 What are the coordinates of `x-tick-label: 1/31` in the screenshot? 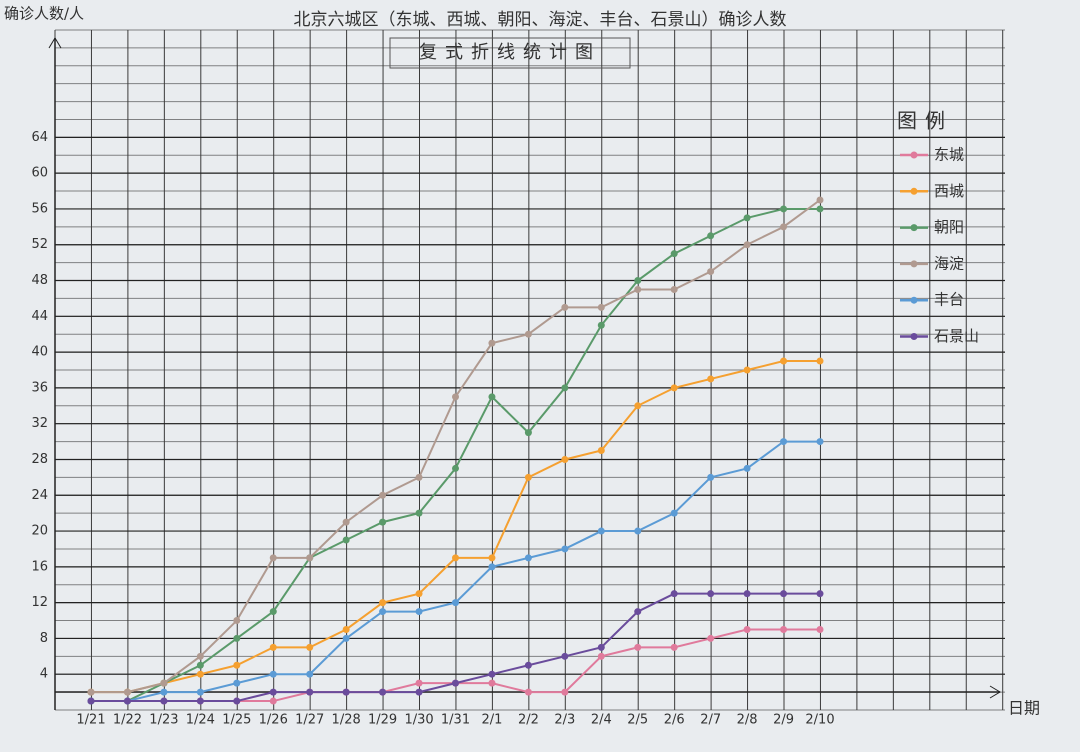 It's located at (455, 720).